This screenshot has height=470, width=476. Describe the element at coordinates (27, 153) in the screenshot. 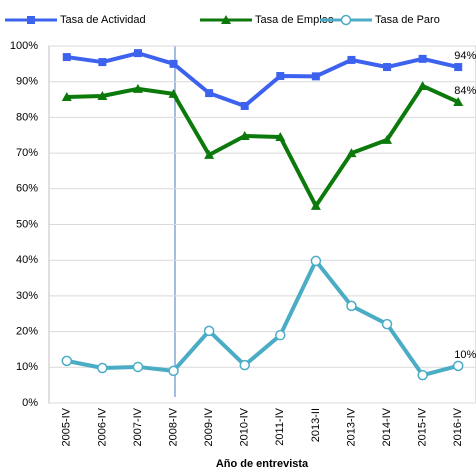

I see `y-tick-label: 70%` at that location.